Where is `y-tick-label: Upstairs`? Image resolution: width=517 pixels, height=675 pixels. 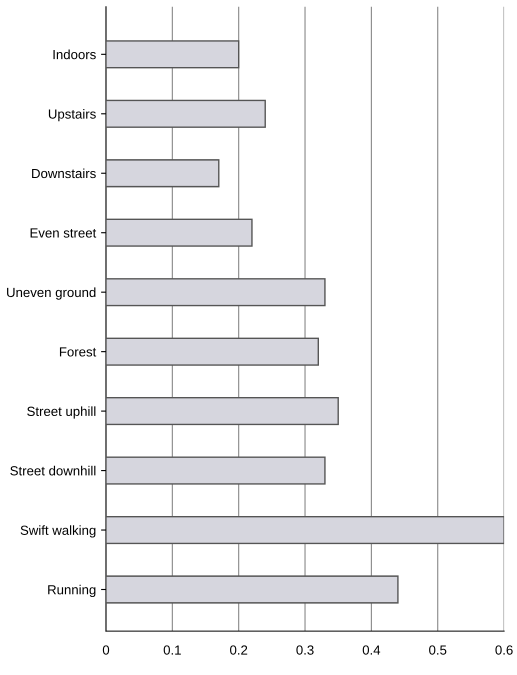
y-tick-label: Upstairs is located at coordinates (72, 115).